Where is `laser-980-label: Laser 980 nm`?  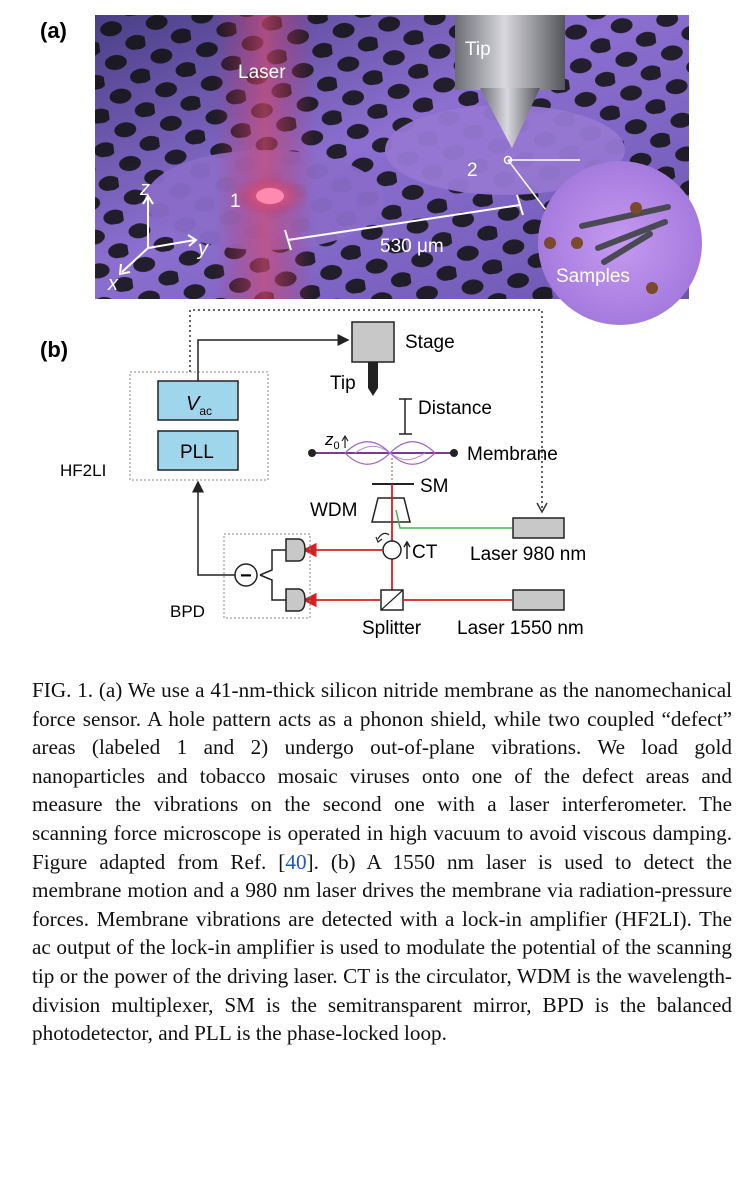
laser-980-label: Laser 980 nm is located at coordinates (528, 554).